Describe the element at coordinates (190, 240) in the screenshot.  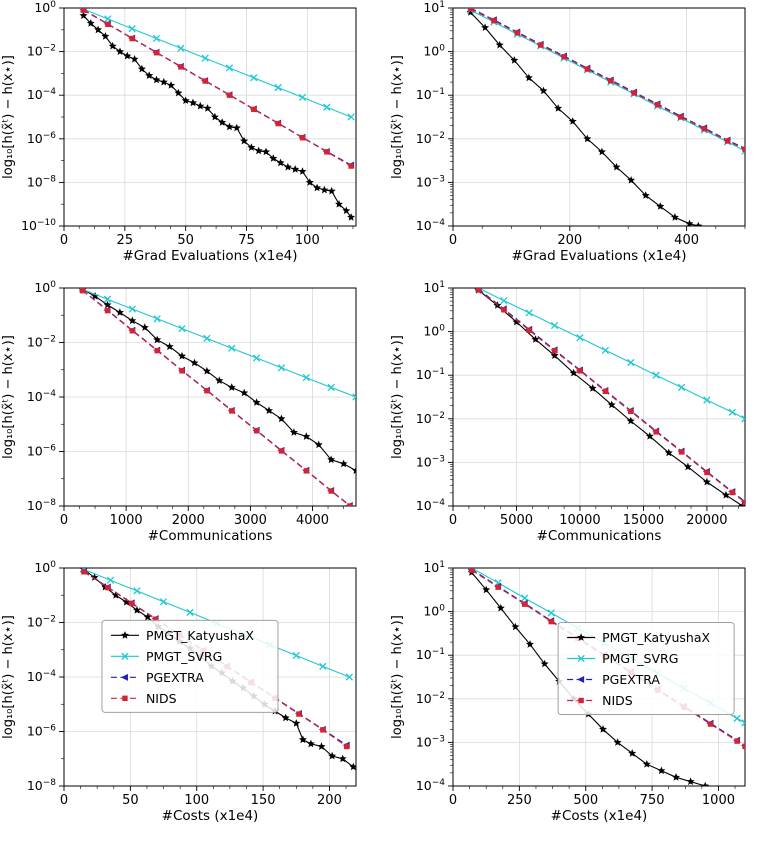
I see `x-tick-labels: 0 25 50 75 100` at that location.